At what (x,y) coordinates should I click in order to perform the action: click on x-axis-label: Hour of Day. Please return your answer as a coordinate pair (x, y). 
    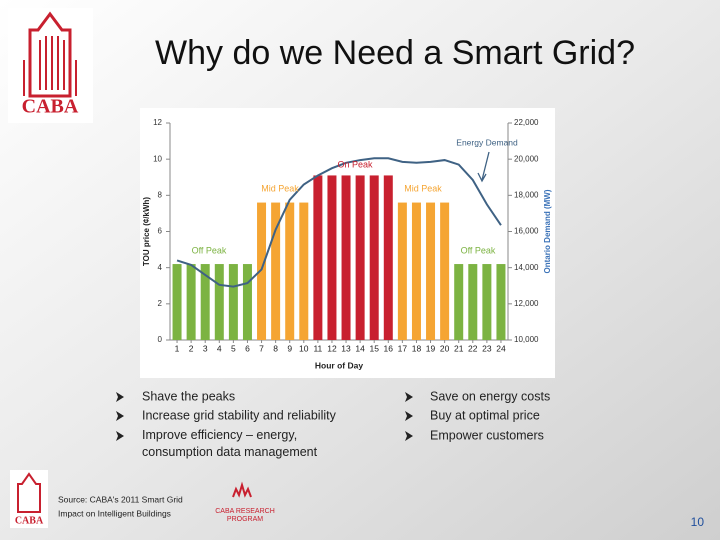
    Looking at the image, I should click on (339, 365).